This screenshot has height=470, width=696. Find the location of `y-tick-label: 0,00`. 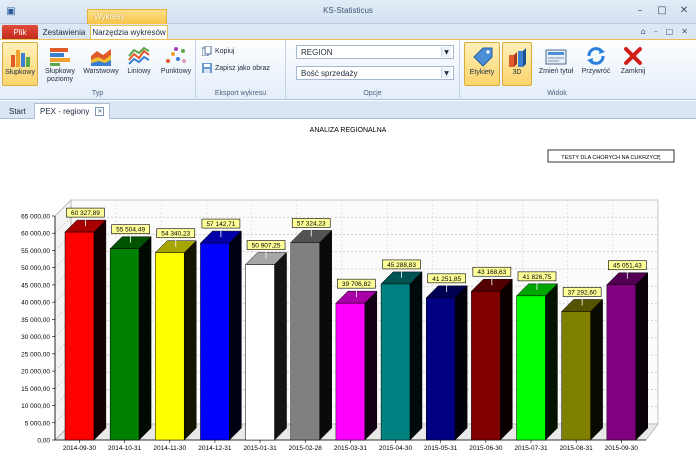

y-tick-label: 0,00 is located at coordinates (43, 441).